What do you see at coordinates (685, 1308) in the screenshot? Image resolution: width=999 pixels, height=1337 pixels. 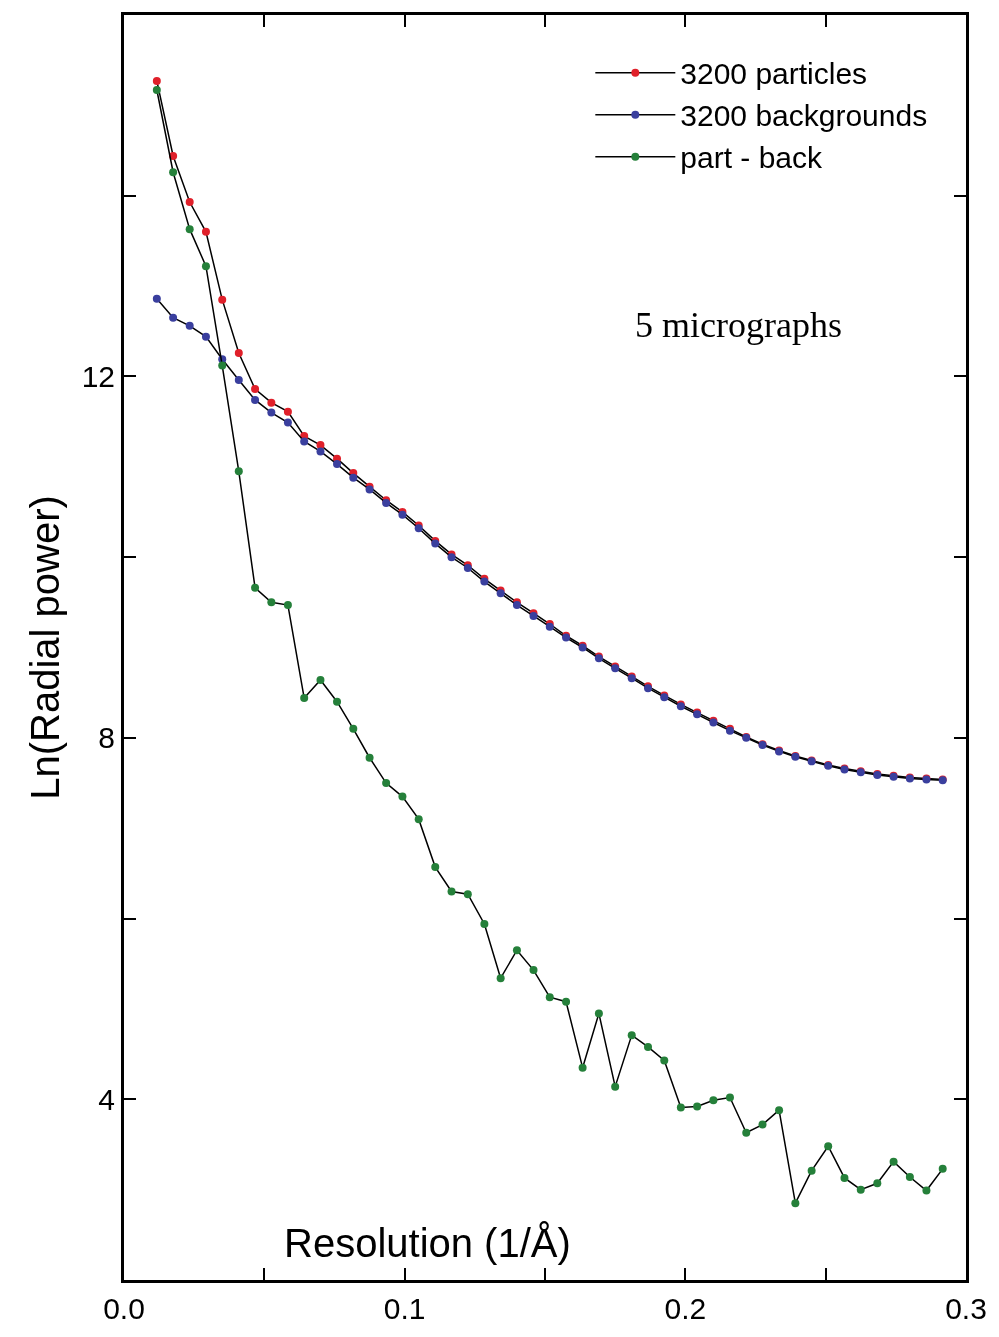 I see `x-tick-label: 0.2` at bounding box center [685, 1308].